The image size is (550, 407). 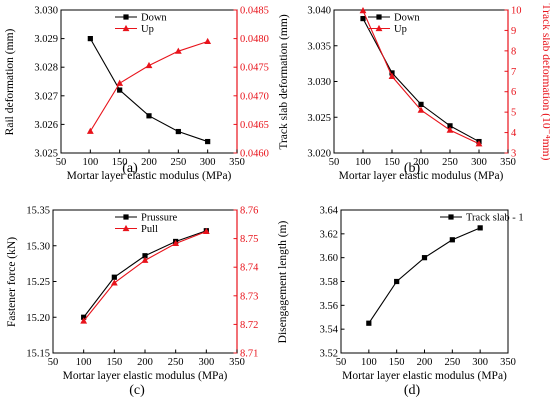 I want to click on y-tick-label: 3.025, so click(x=319, y=118).